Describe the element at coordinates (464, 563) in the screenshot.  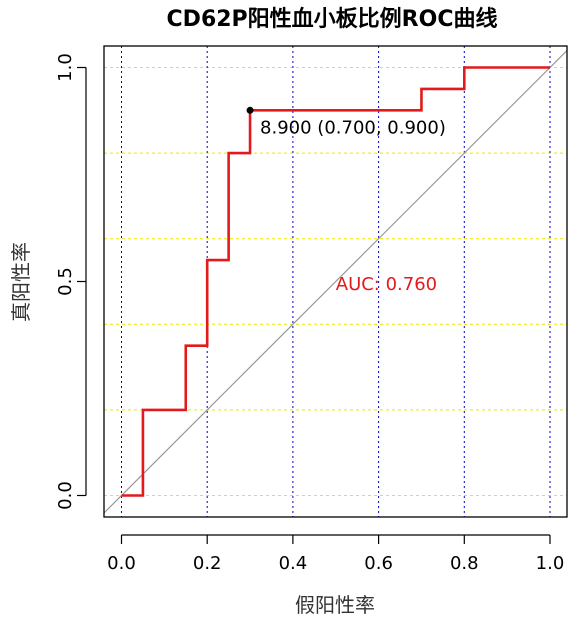
I see `x-tick-label-4: 0.8` at that location.